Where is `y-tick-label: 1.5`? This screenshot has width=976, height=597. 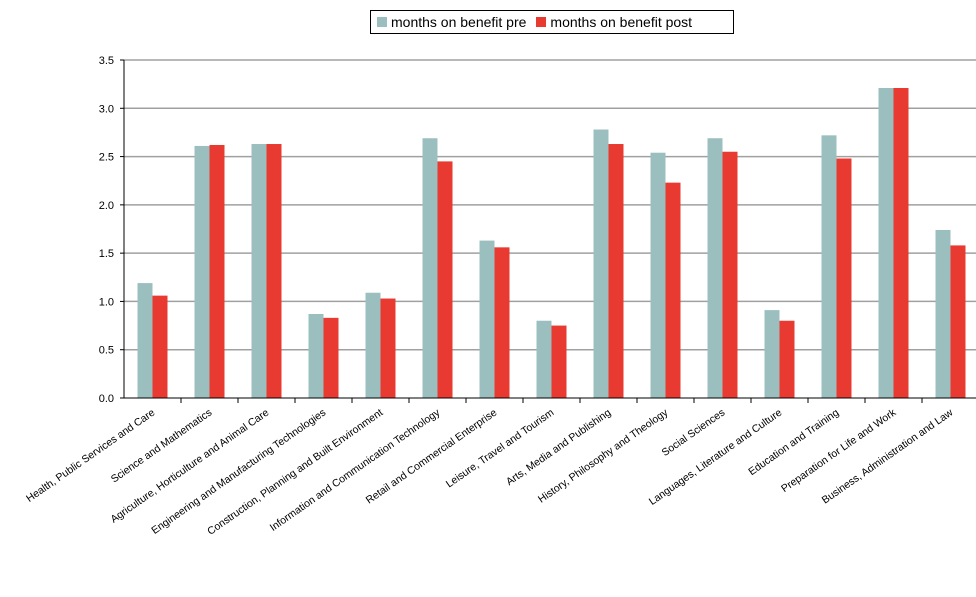 y-tick-label: 1.5 is located at coordinates (106, 254).